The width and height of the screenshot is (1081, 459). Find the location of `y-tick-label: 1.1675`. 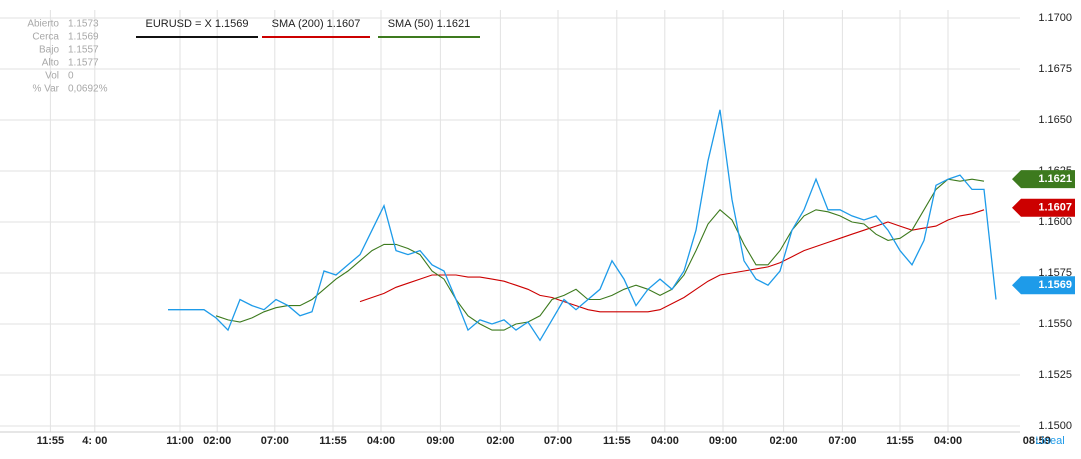

y-tick-label: 1.1675 is located at coordinates (1055, 69).